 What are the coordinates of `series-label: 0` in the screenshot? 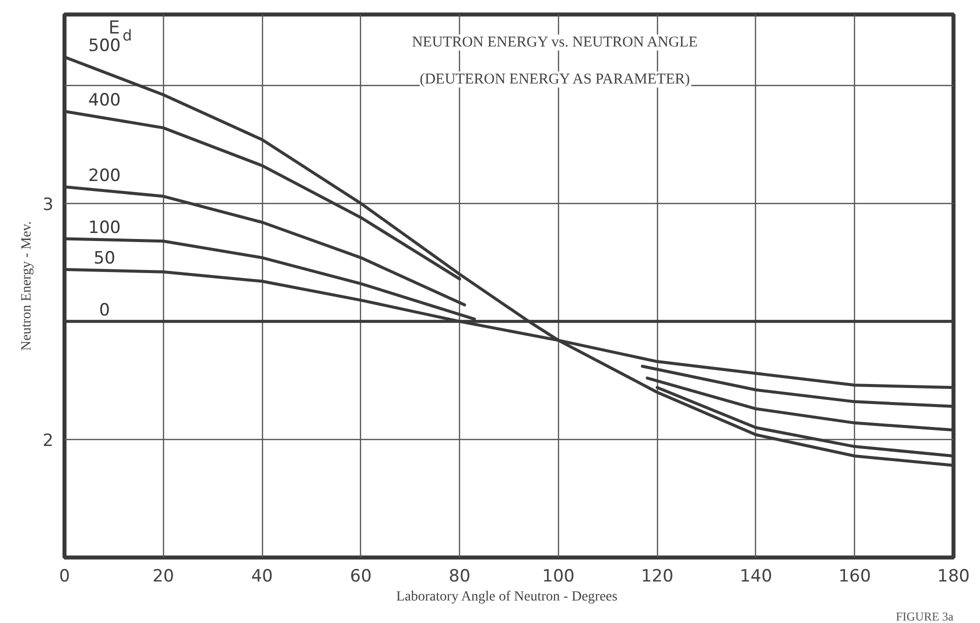 It's located at (104, 310).